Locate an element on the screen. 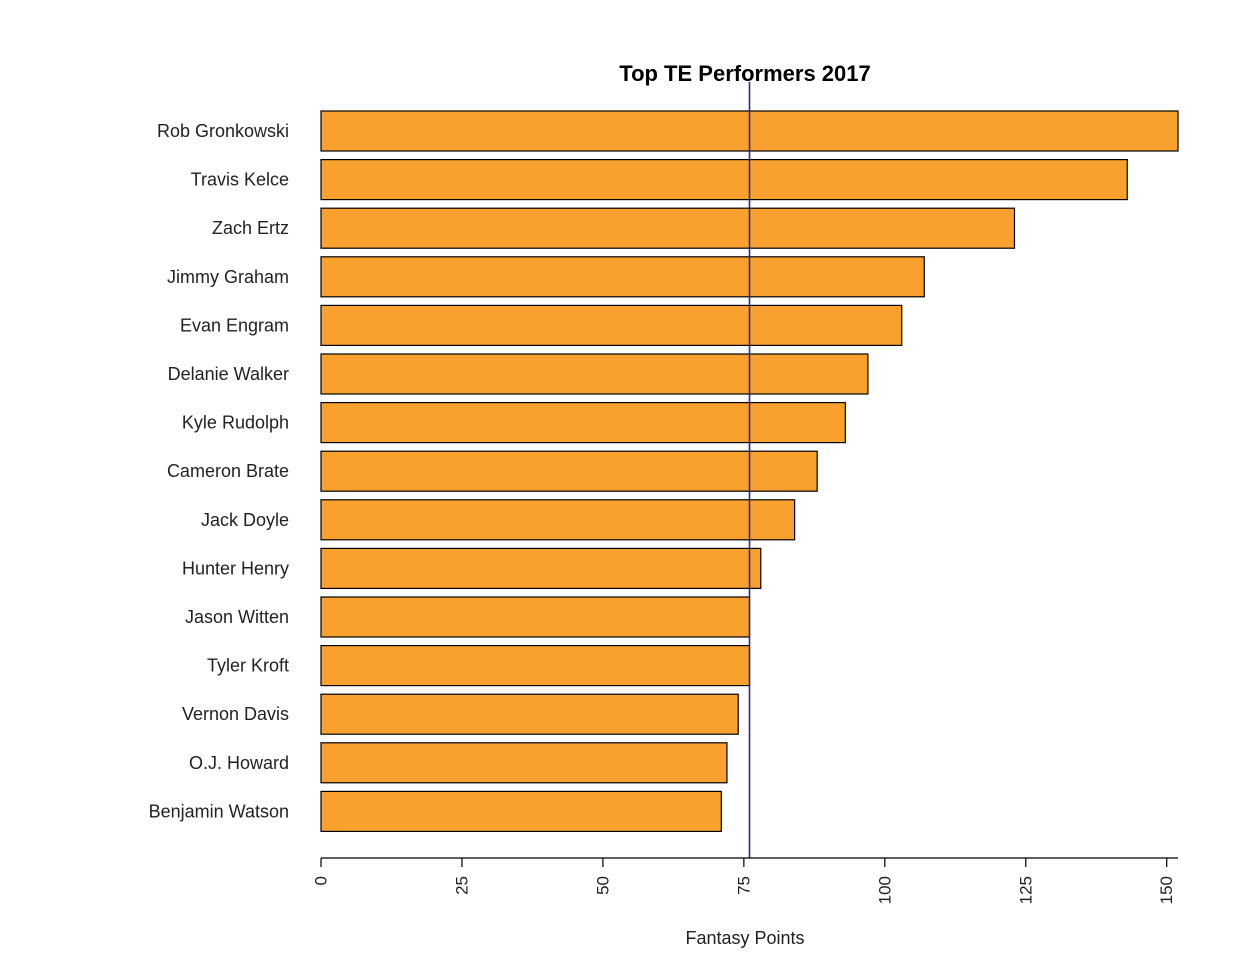 Image resolution: width=1260 pixels, height=980 pixels. category-label-zach-ertz: Zach Ertz is located at coordinates (250, 228).